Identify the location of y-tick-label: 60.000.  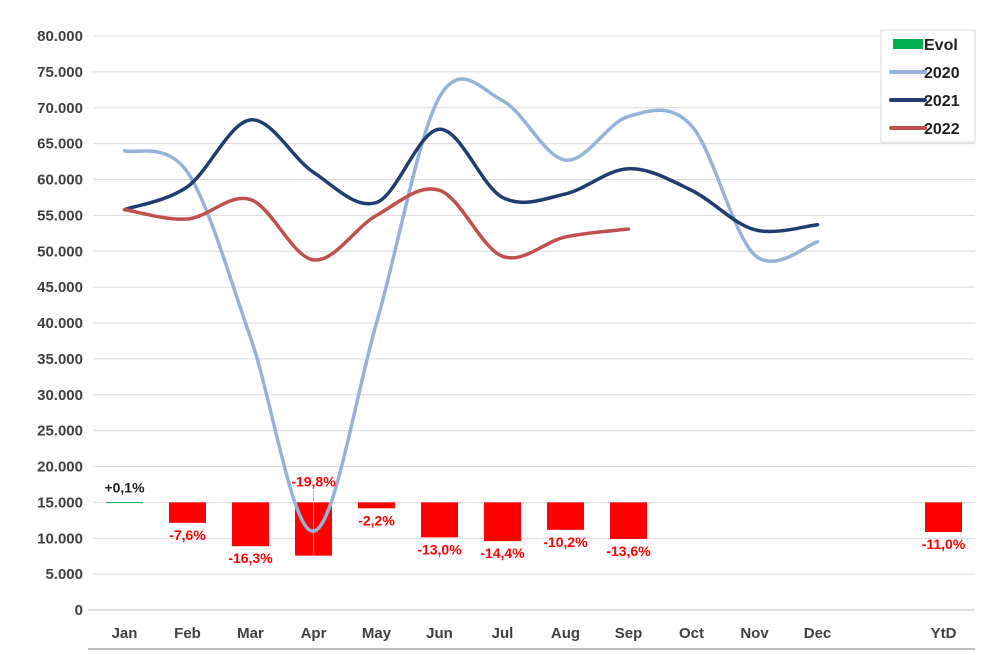
(60, 180).